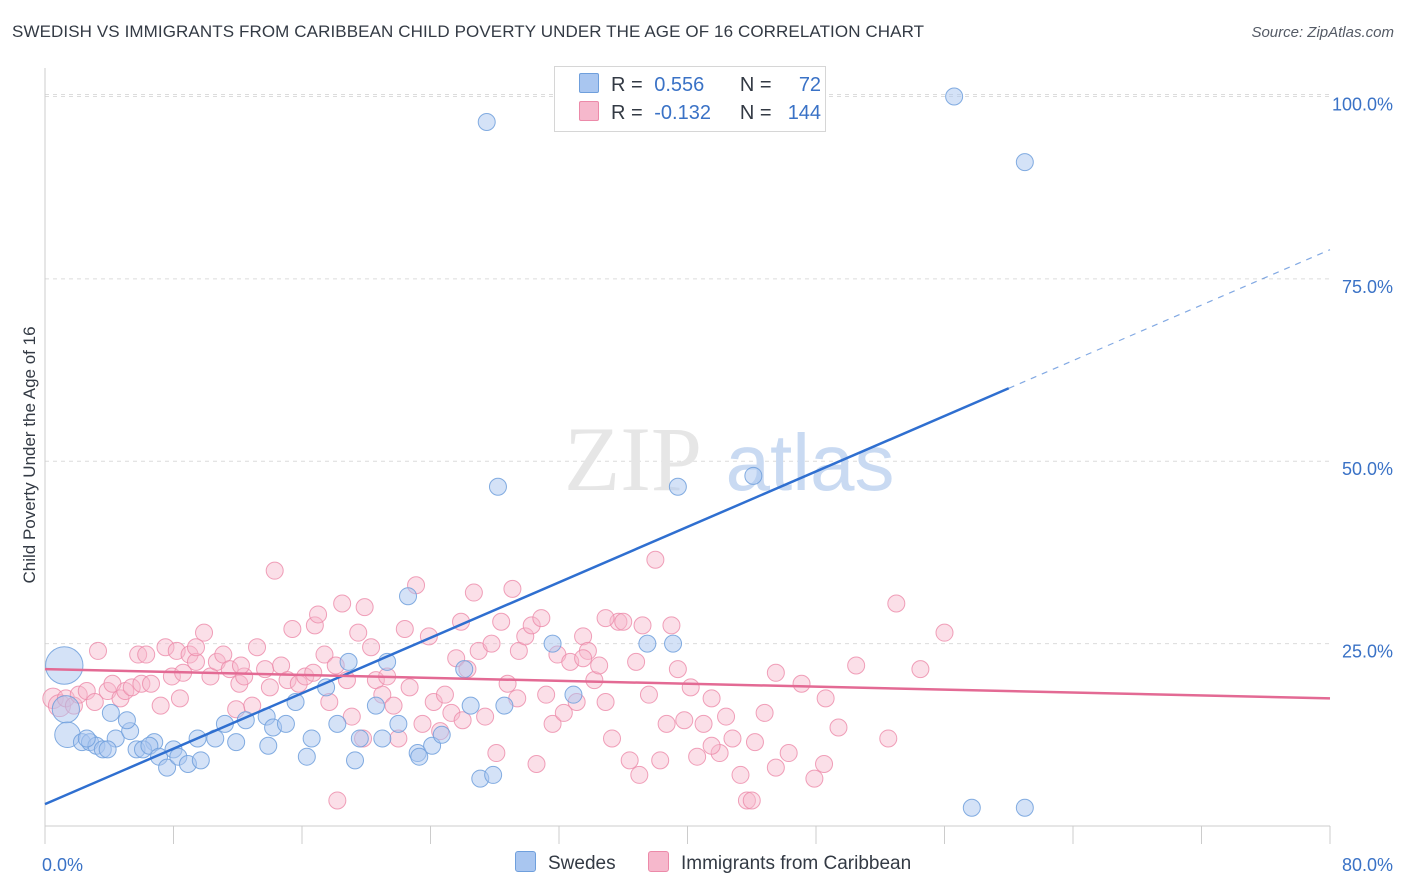 The width and height of the screenshot is (1406, 892). I want to click on legend-row-caribbean: R = -0.132 N = 144, so click(700, 115).